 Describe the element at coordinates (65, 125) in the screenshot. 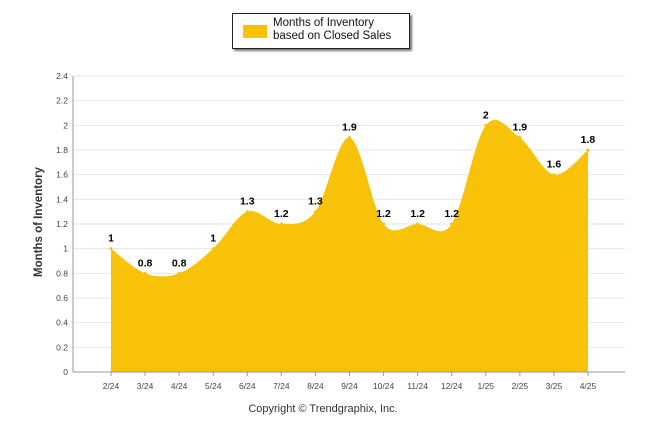

I see `y-tick-label: 2` at that location.